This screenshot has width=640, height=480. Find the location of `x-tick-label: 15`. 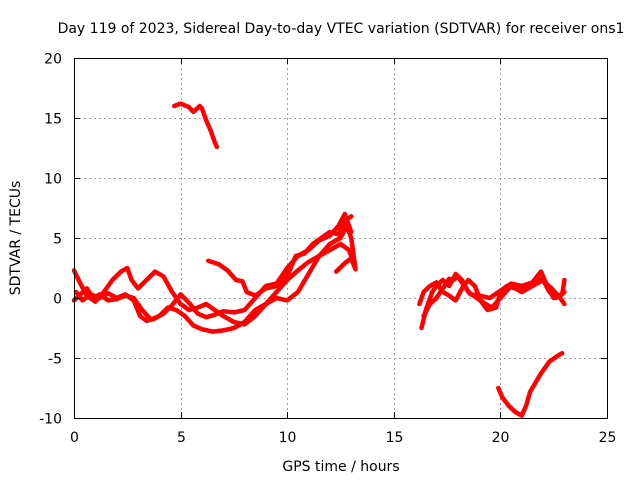

x-tick-label: 15 is located at coordinates (395, 438).